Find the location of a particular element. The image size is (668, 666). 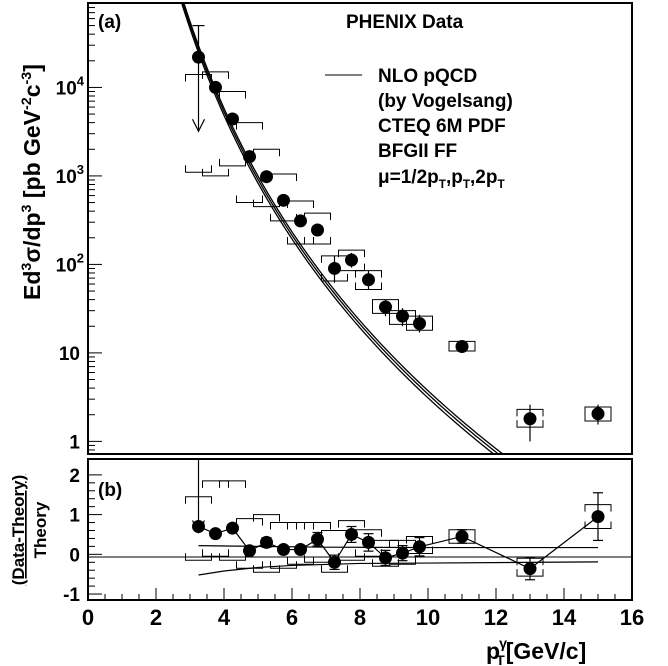

legend-scale-choices: μ=1/2pT,pT,2pT is located at coordinates (441, 179).